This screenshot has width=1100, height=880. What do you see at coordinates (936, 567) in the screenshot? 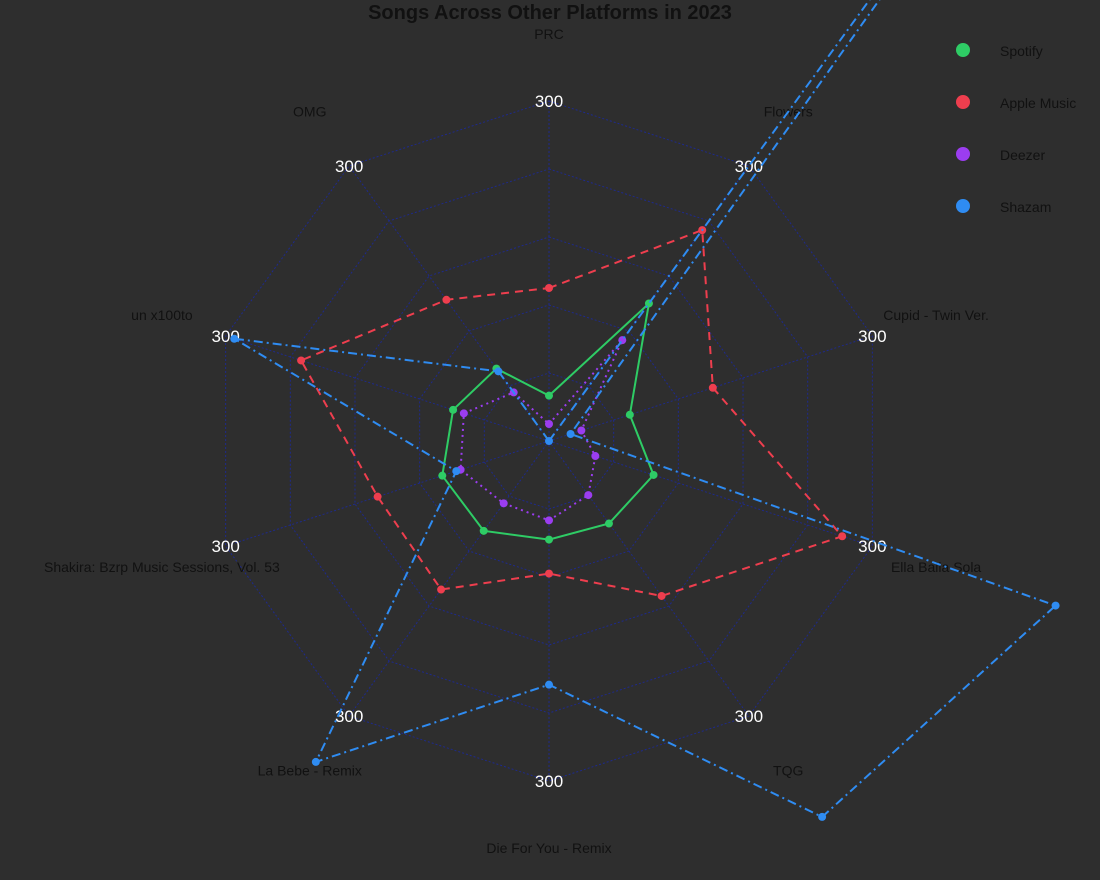
I see `axis-label-4: Ella Baila Sola` at bounding box center [936, 567].